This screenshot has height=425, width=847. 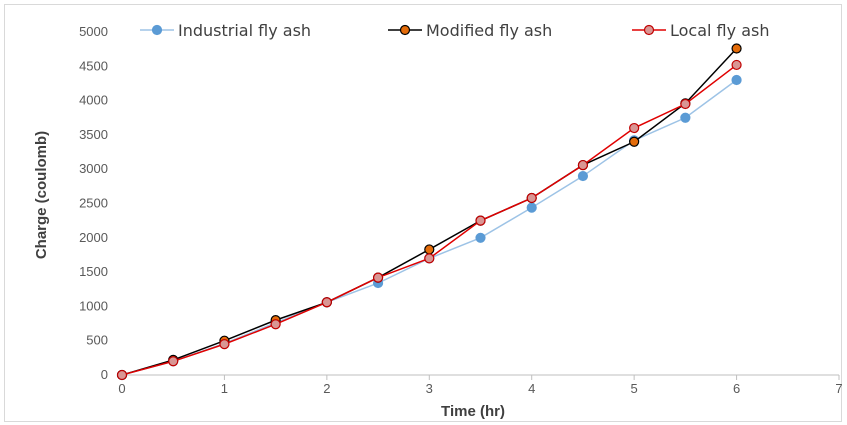 I want to click on legend-label: Local fly ash, so click(x=719, y=30).